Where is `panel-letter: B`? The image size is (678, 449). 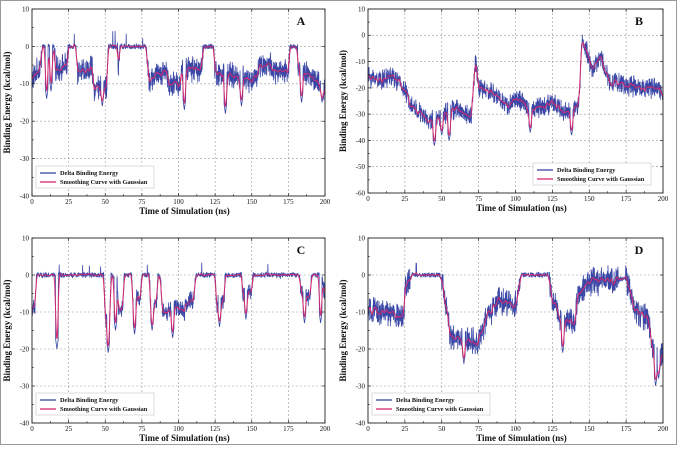
panel-letter: B is located at coordinates (639, 21).